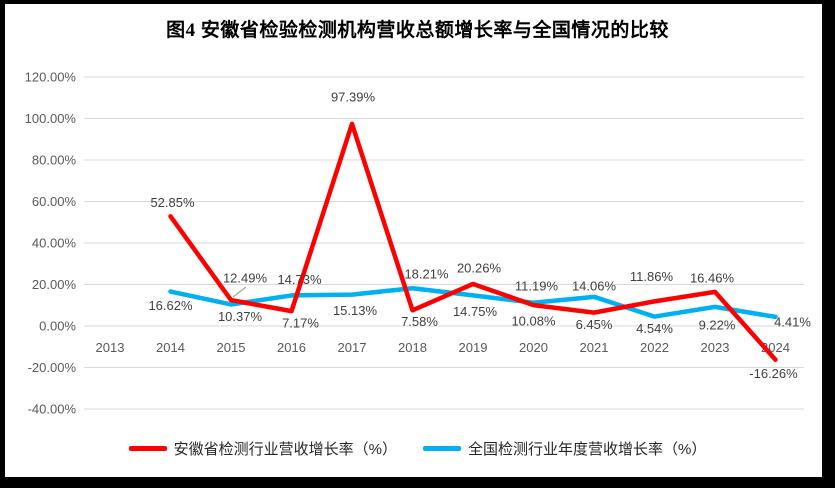 This screenshot has width=835, height=488. Describe the element at coordinates (426, 274) in the screenshot. I see `data-label: 18.21%` at that location.